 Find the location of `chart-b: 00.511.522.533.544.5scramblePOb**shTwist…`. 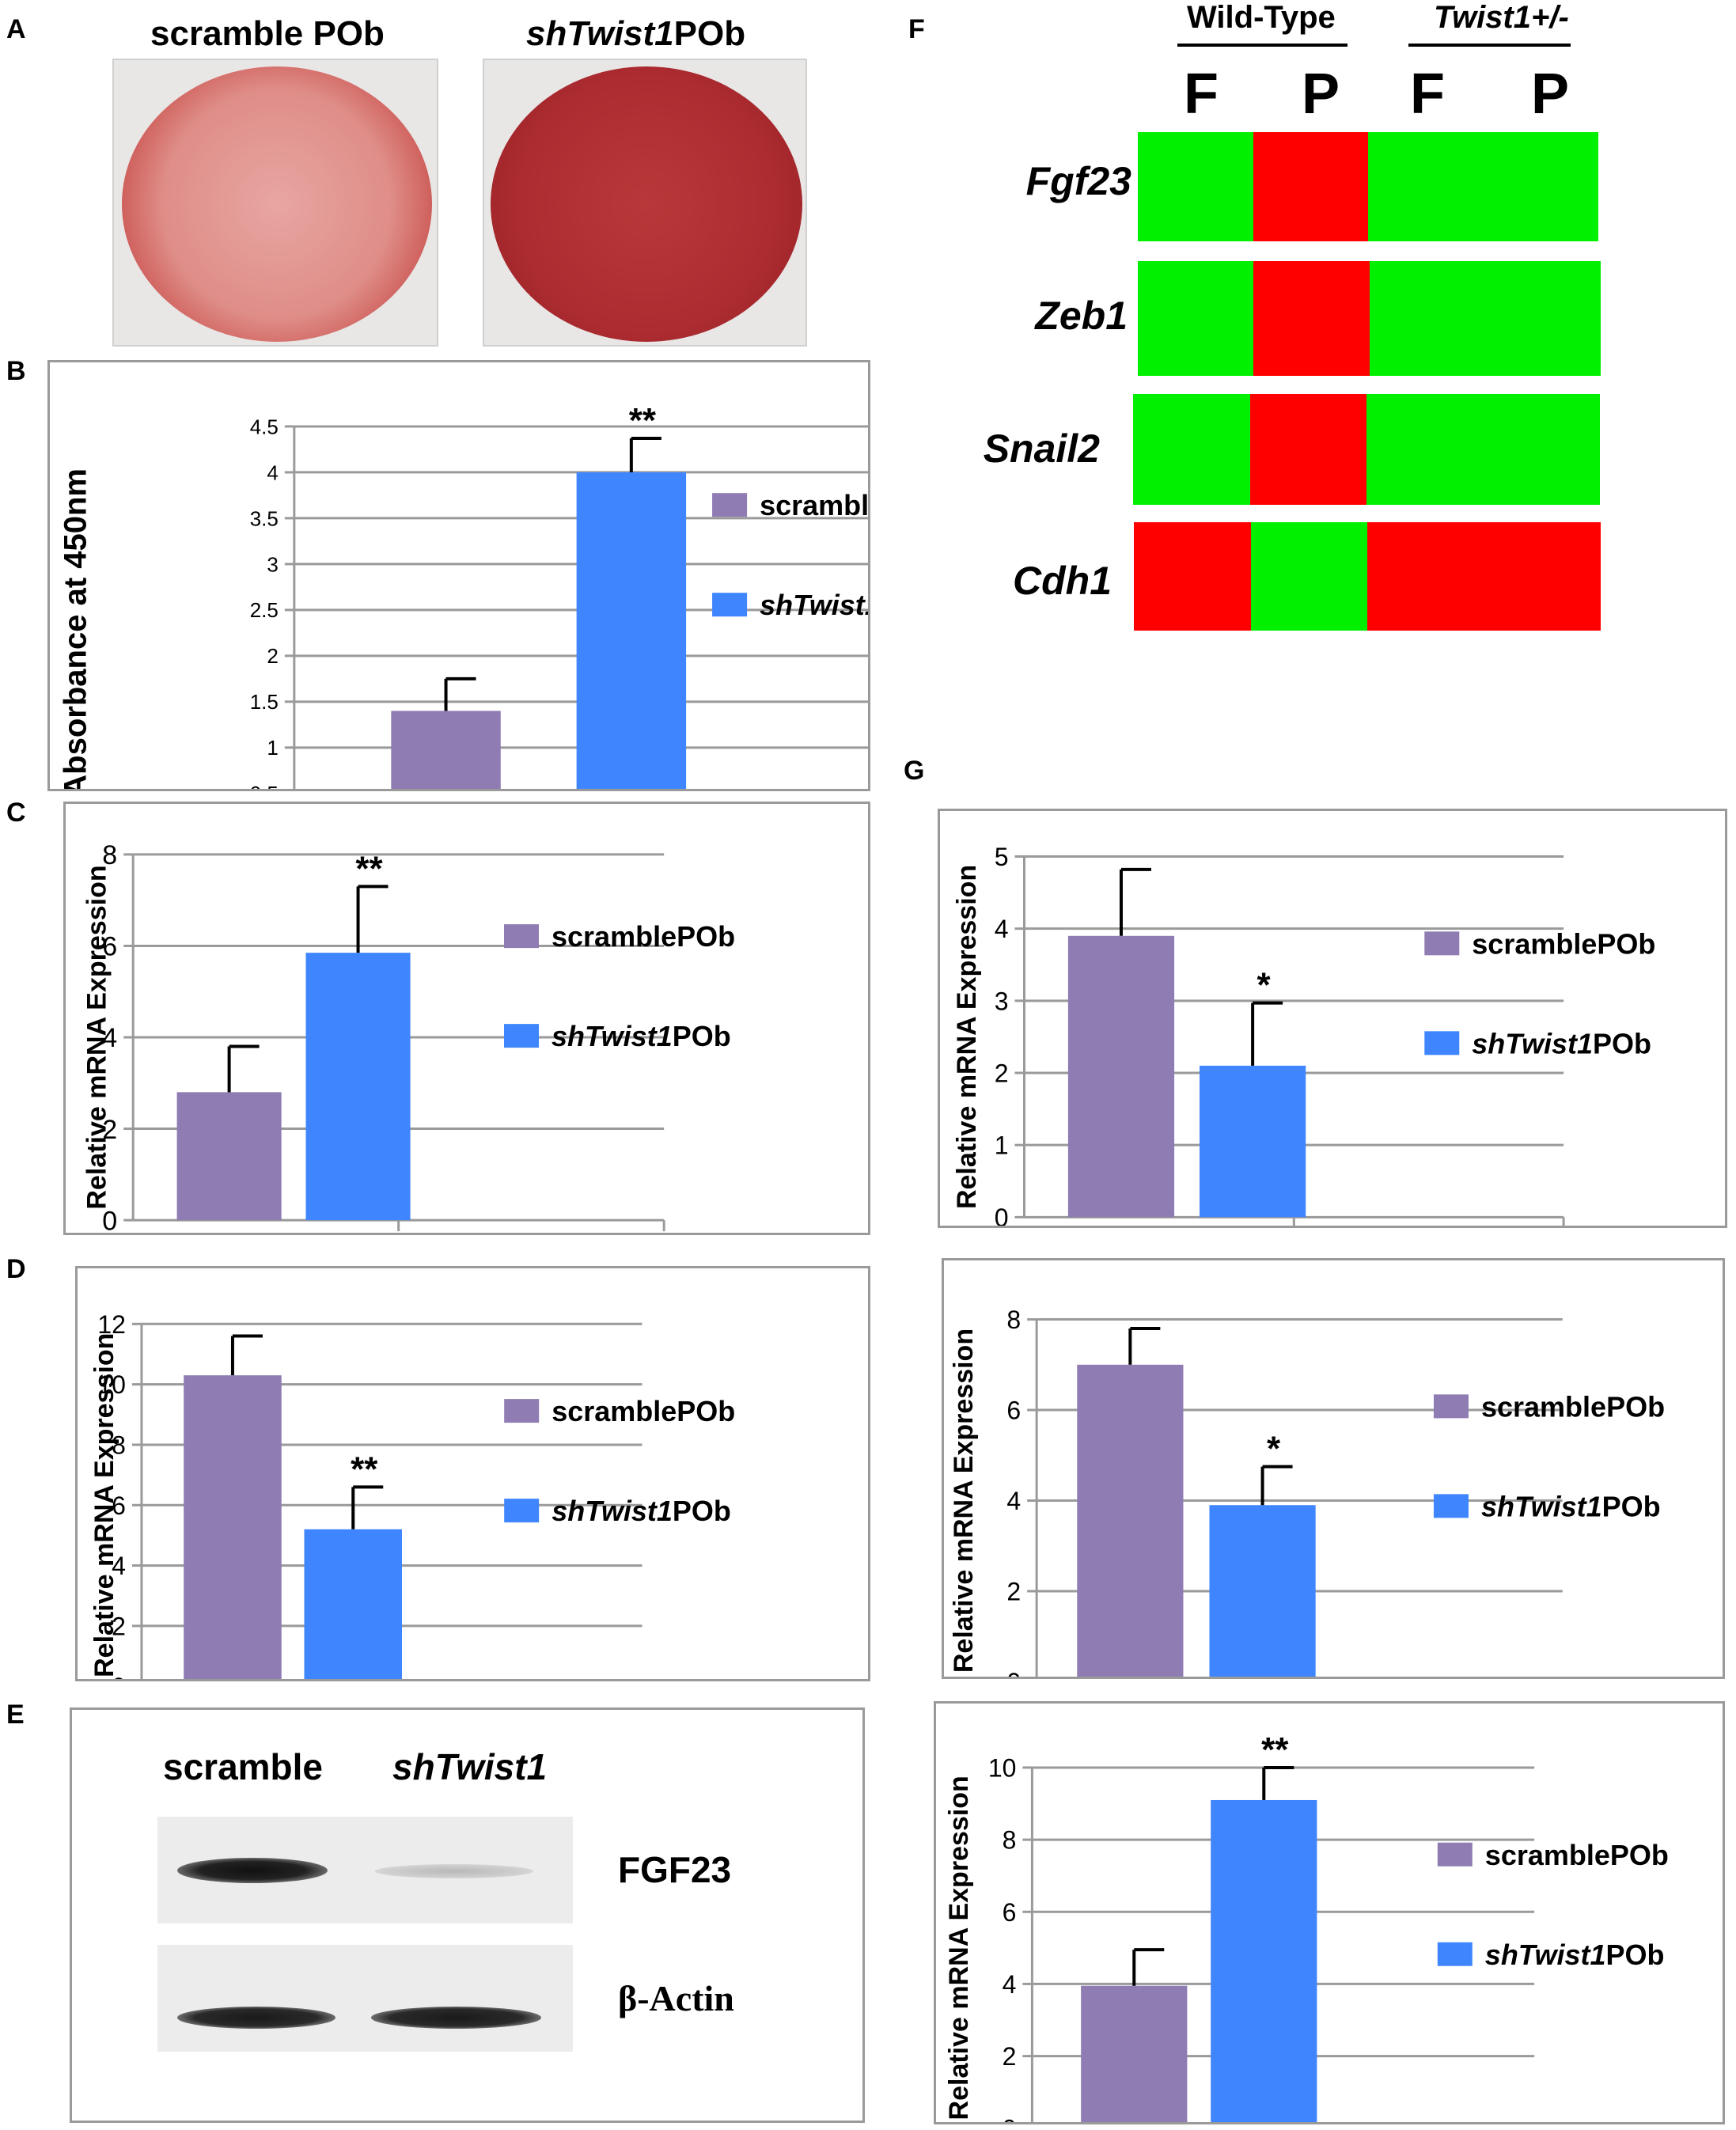

chart-b: 00.511.522.533.544.5scramblePOb**shTwist… is located at coordinates (535, 626).